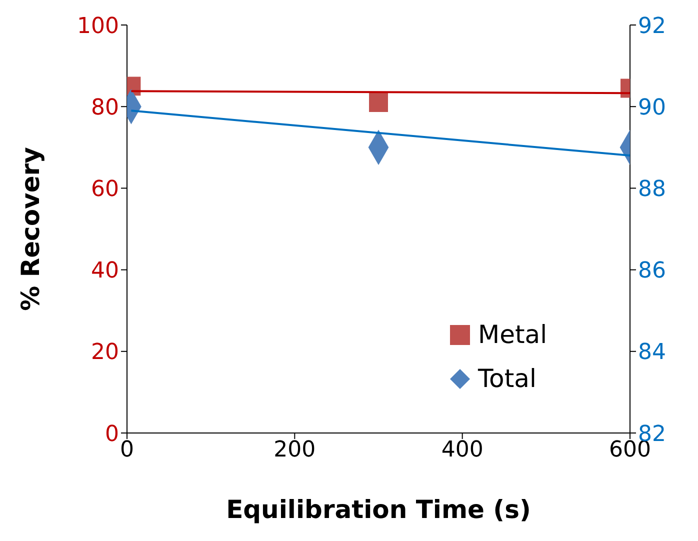 The image size is (698, 541). What do you see at coordinates (513, 335) in the screenshot?
I see `legend-label: Metal` at bounding box center [513, 335].